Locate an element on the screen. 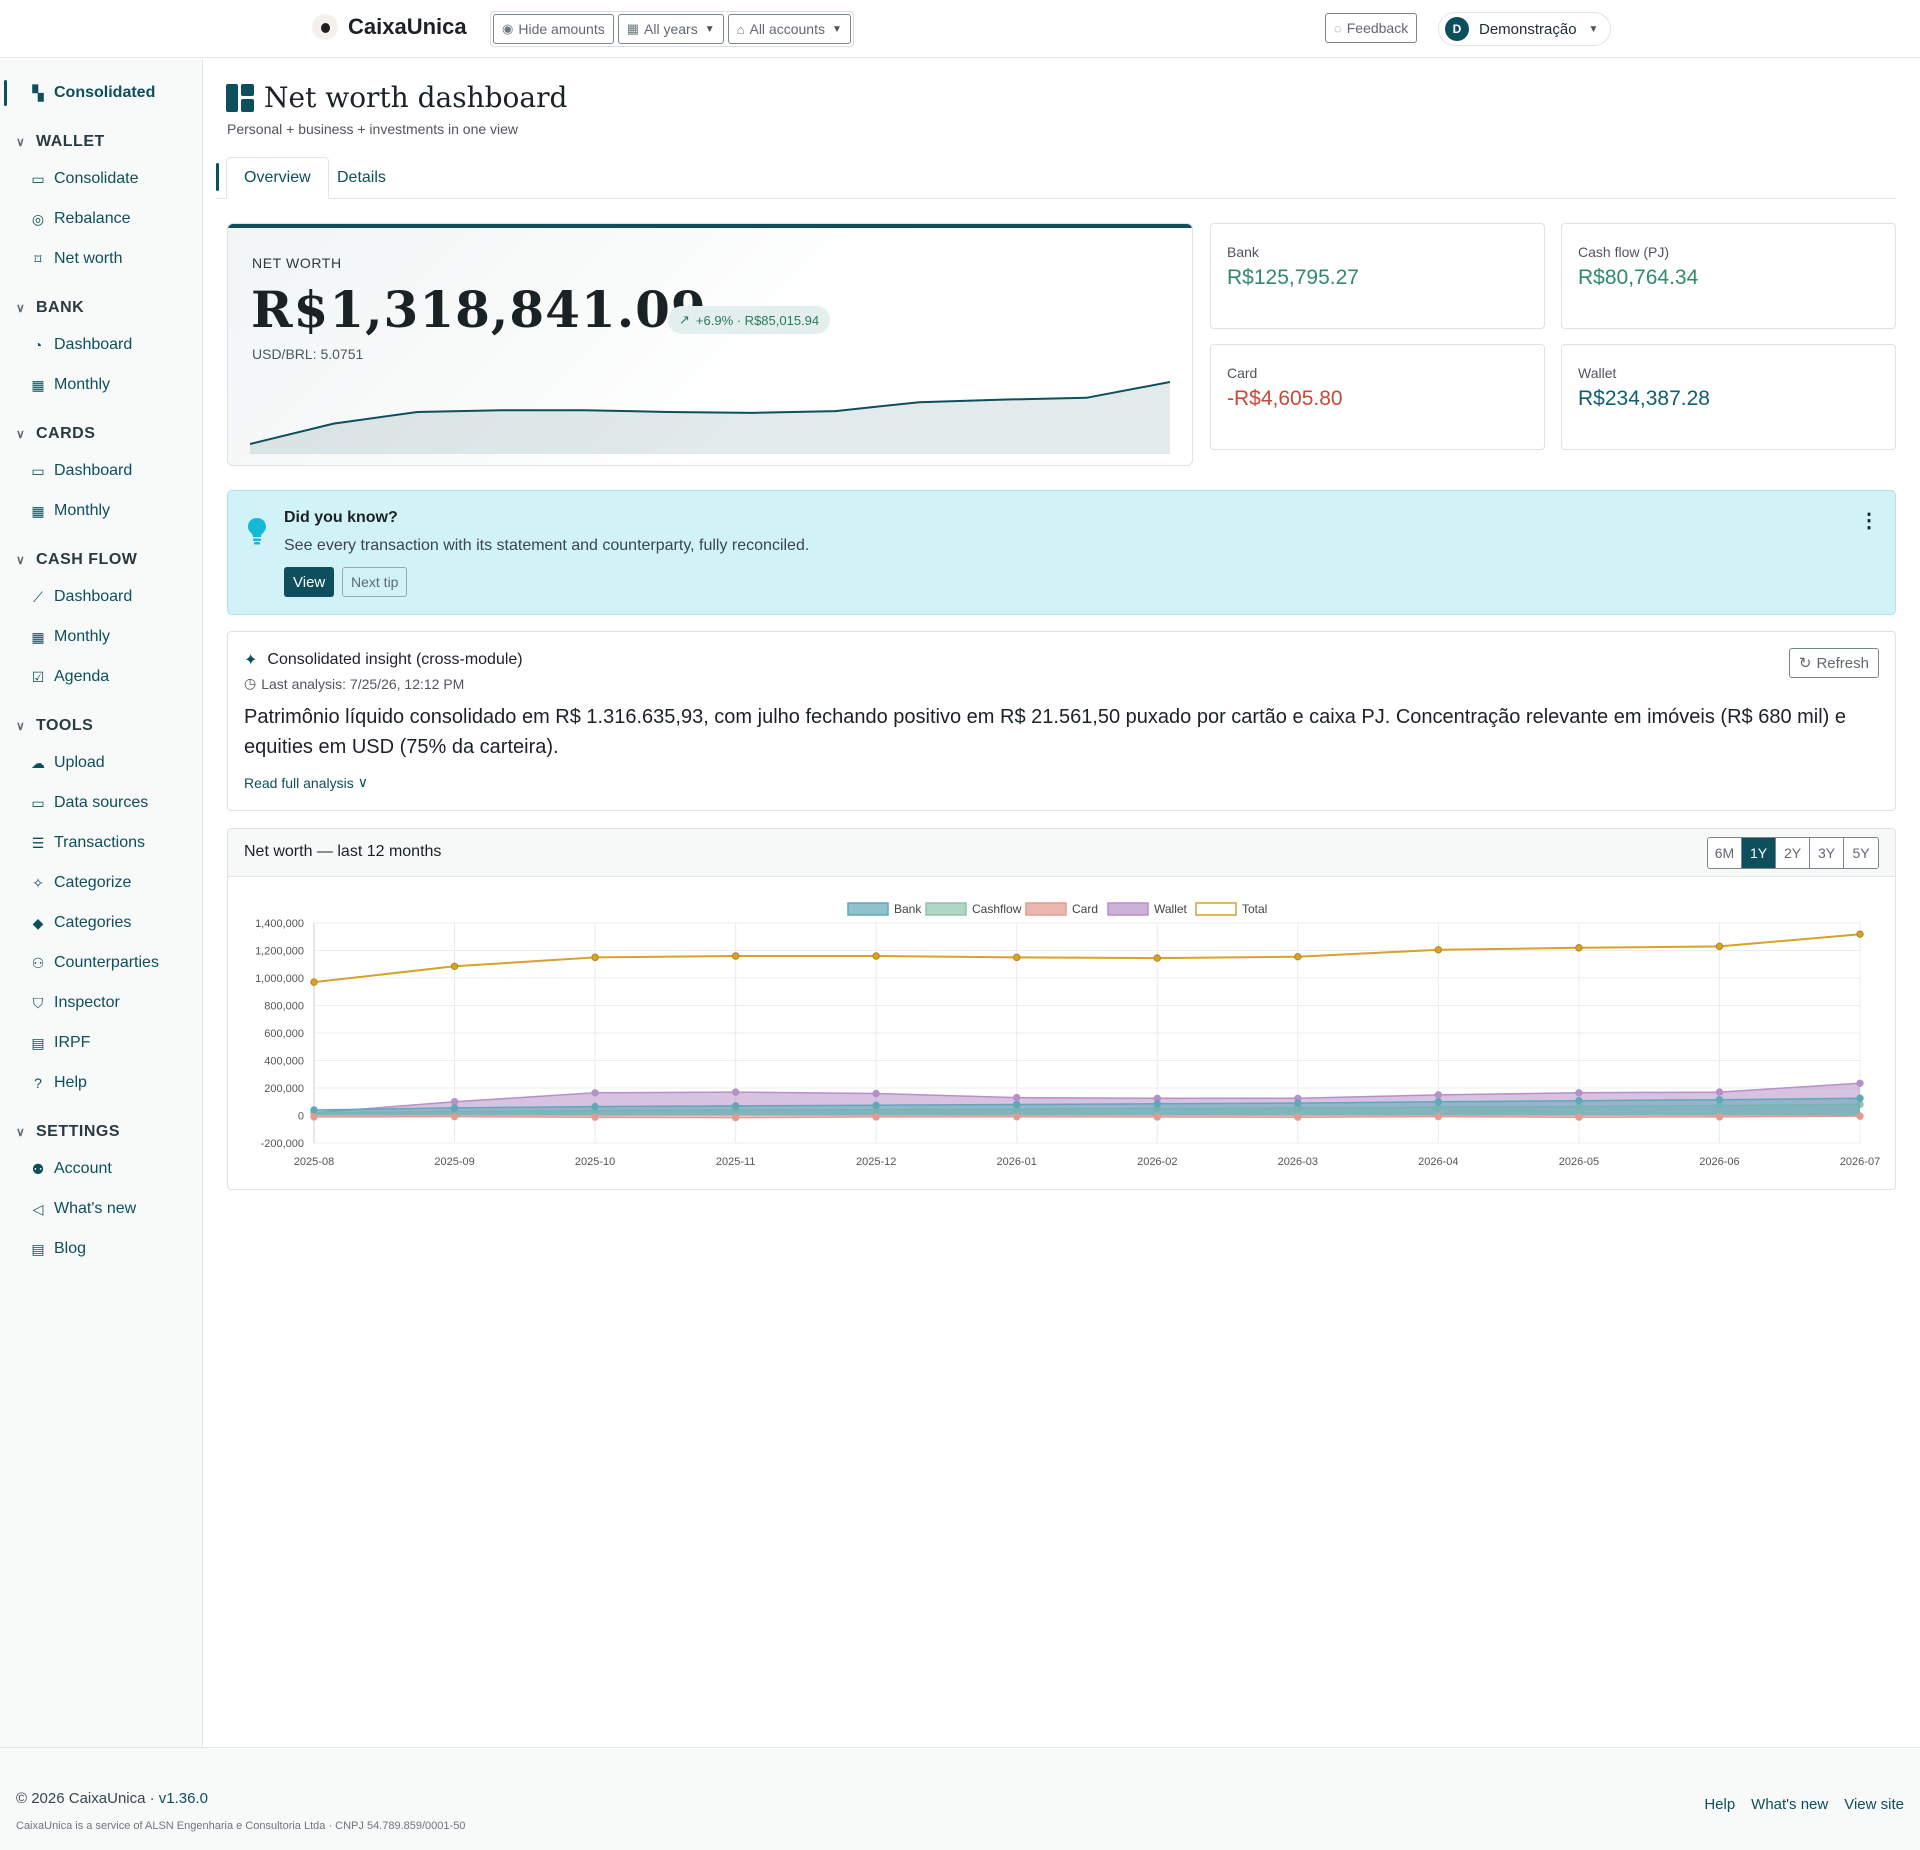 Image resolution: width=1920 pixels, height=1850 pixels. legend-label-wallet: Wallet is located at coordinates (1171, 909).